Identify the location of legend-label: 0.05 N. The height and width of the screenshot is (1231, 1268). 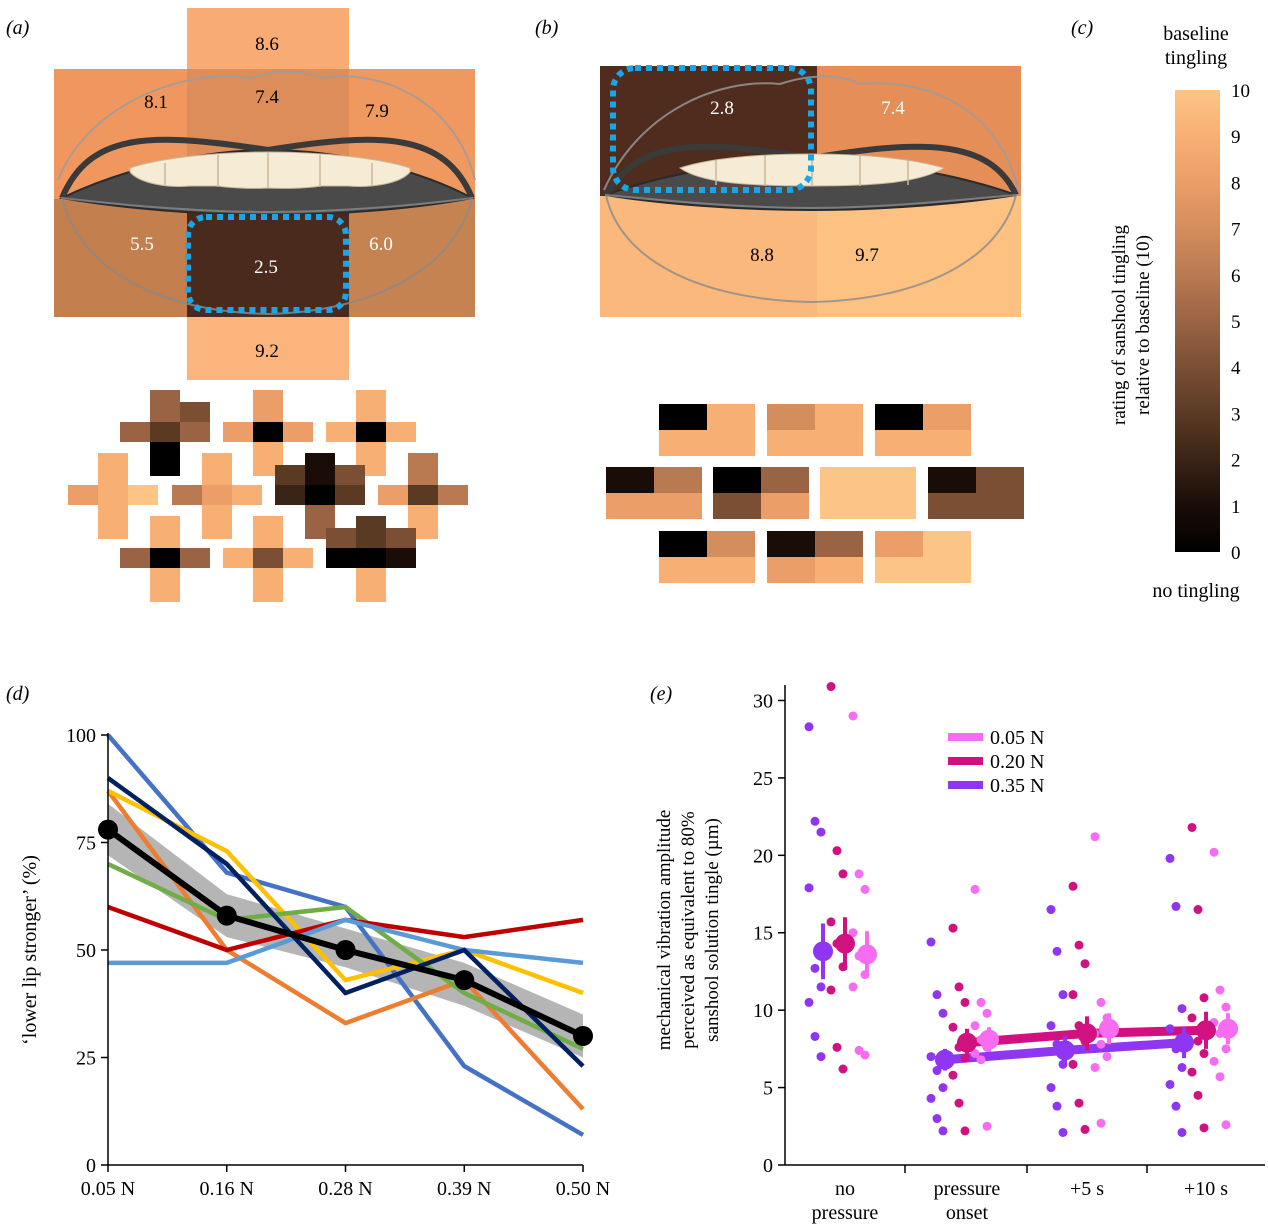
(1017, 738).